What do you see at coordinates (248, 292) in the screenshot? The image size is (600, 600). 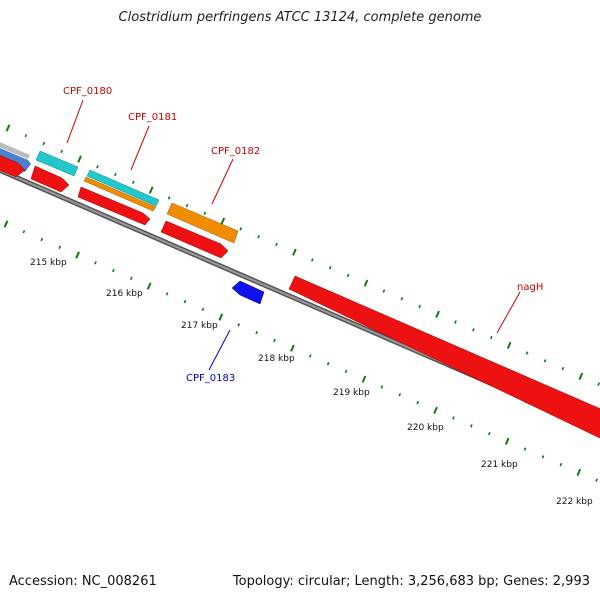 I see `gene-cds-0183-blue` at bounding box center [248, 292].